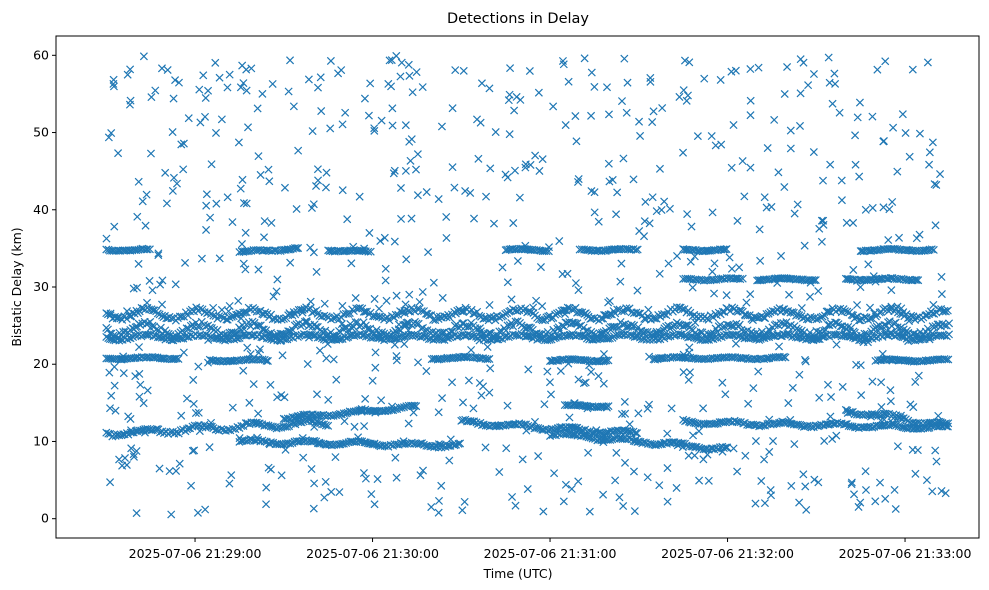 This screenshot has width=989, height=590. Describe the element at coordinates (41, 209) in the screenshot. I see `y-tick-label: 40` at that location.